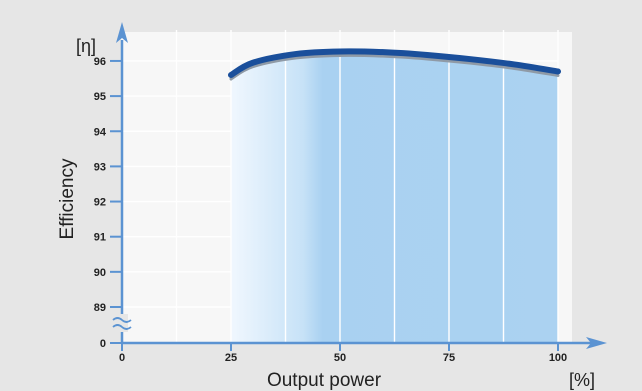 Image resolution: width=642 pixels, height=391 pixels. Describe the element at coordinates (340, 358) in the screenshot. I see `x-tick-label-50: 50` at that location.